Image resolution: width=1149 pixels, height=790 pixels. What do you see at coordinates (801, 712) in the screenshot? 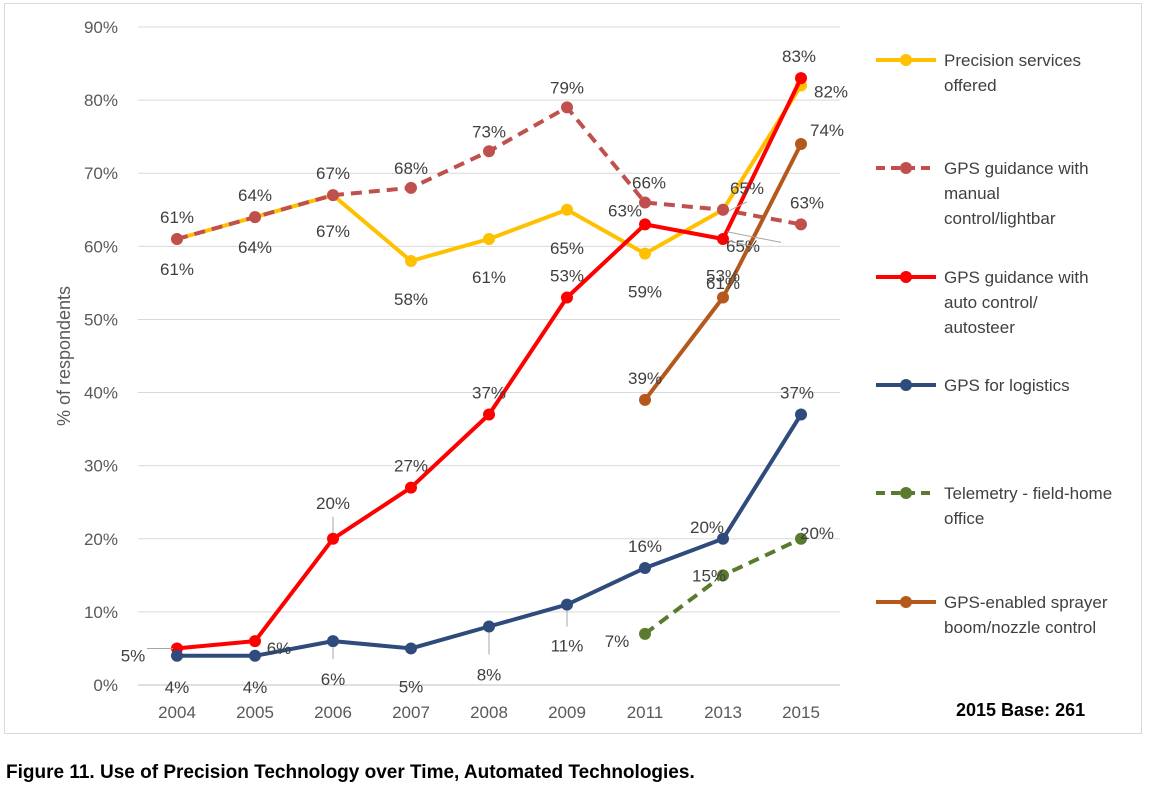
I see `x-tick-label: 2015` at bounding box center [801, 712].